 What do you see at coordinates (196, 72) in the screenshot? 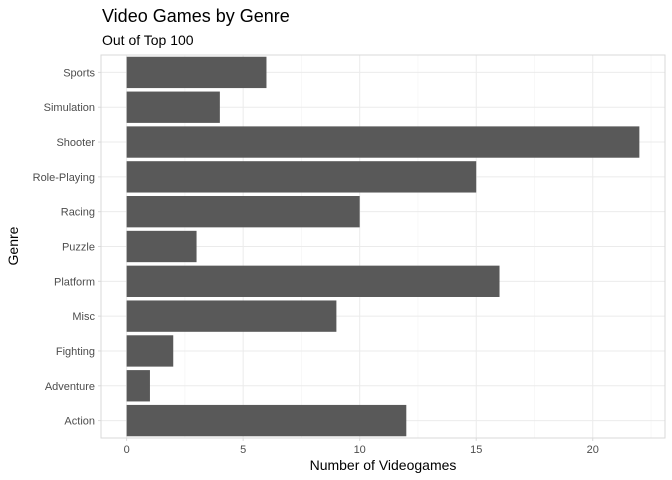
I see `bar-sports` at bounding box center [196, 72].